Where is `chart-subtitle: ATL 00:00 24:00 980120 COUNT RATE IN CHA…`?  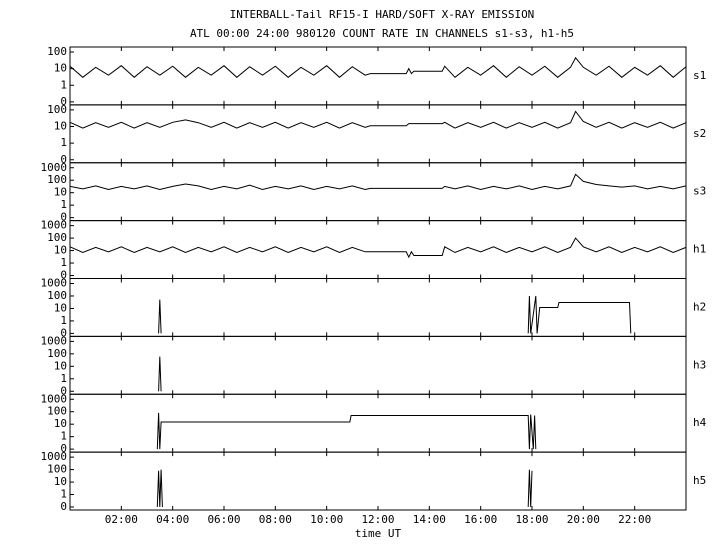
chart-subtitle: ATL 00:00 24:00 980120 COUNT RATE IN CHA… is located at coordinates (382, 33).